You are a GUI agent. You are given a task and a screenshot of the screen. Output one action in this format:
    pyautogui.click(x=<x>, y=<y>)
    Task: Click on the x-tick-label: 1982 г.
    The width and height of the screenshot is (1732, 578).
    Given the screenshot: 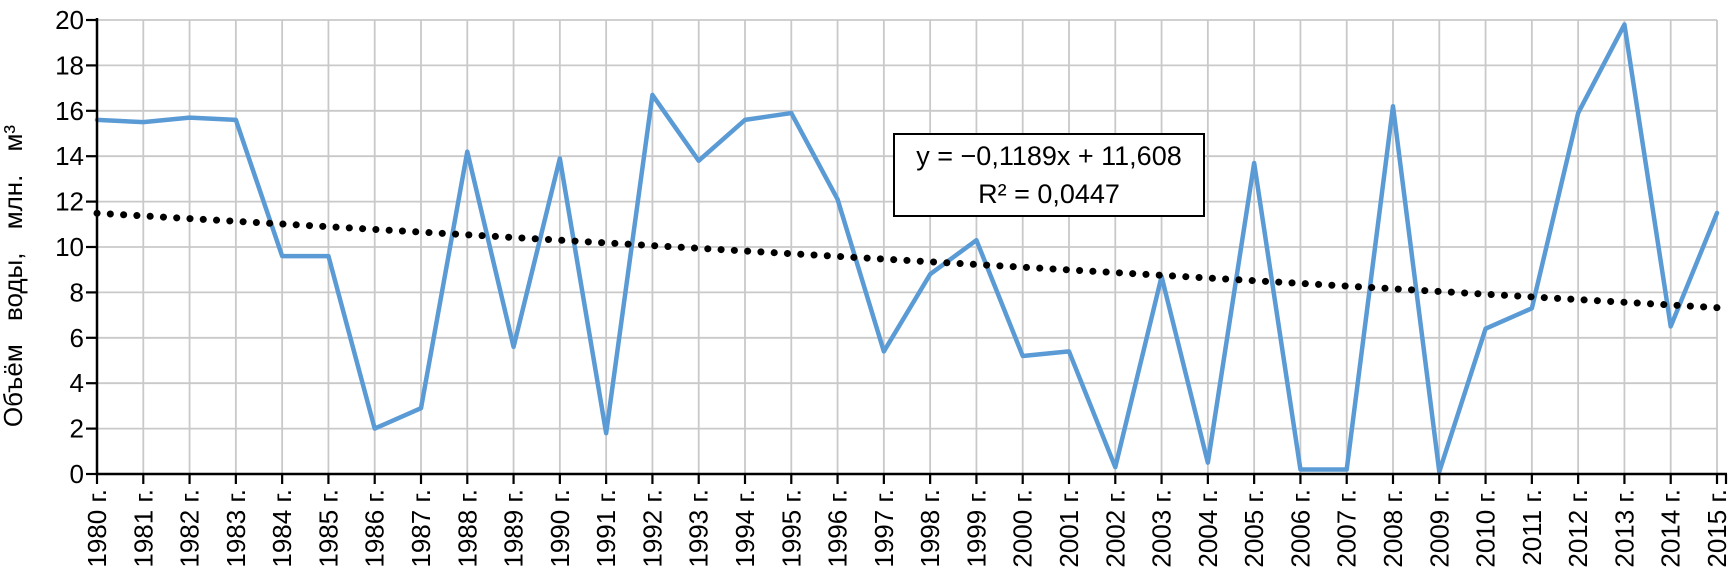 What is the action you would take?
    pyautogui.click(x=190, y=528)
    